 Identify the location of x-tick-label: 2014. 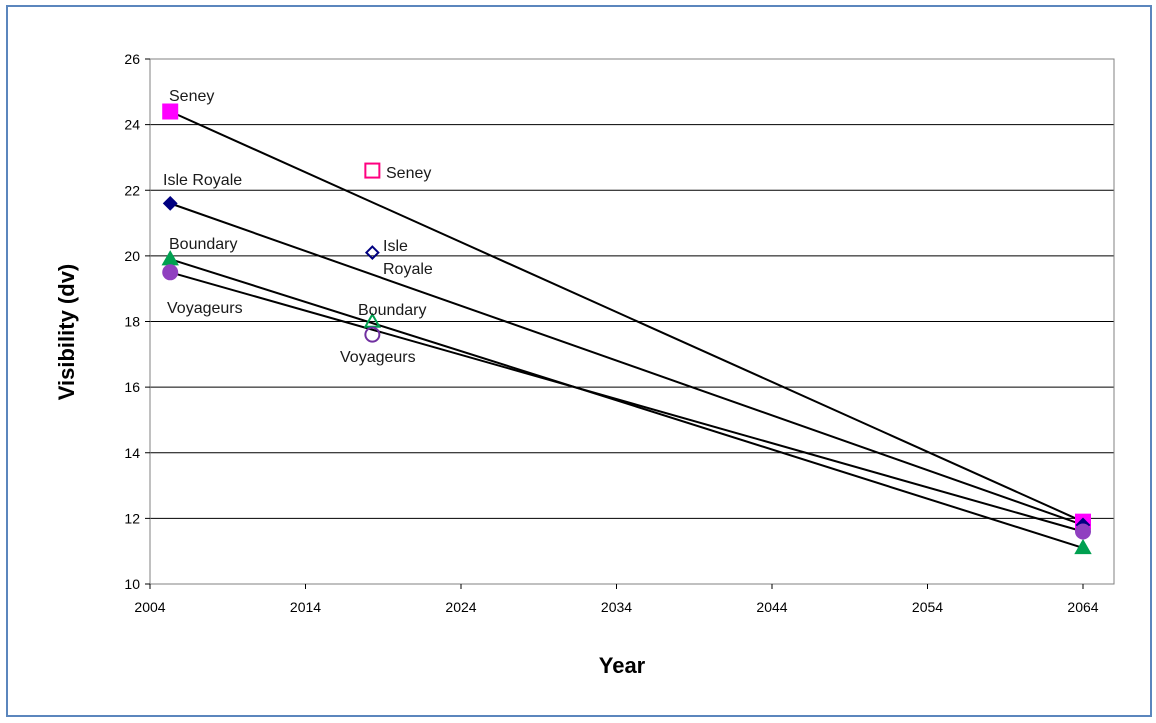
(305, 607).